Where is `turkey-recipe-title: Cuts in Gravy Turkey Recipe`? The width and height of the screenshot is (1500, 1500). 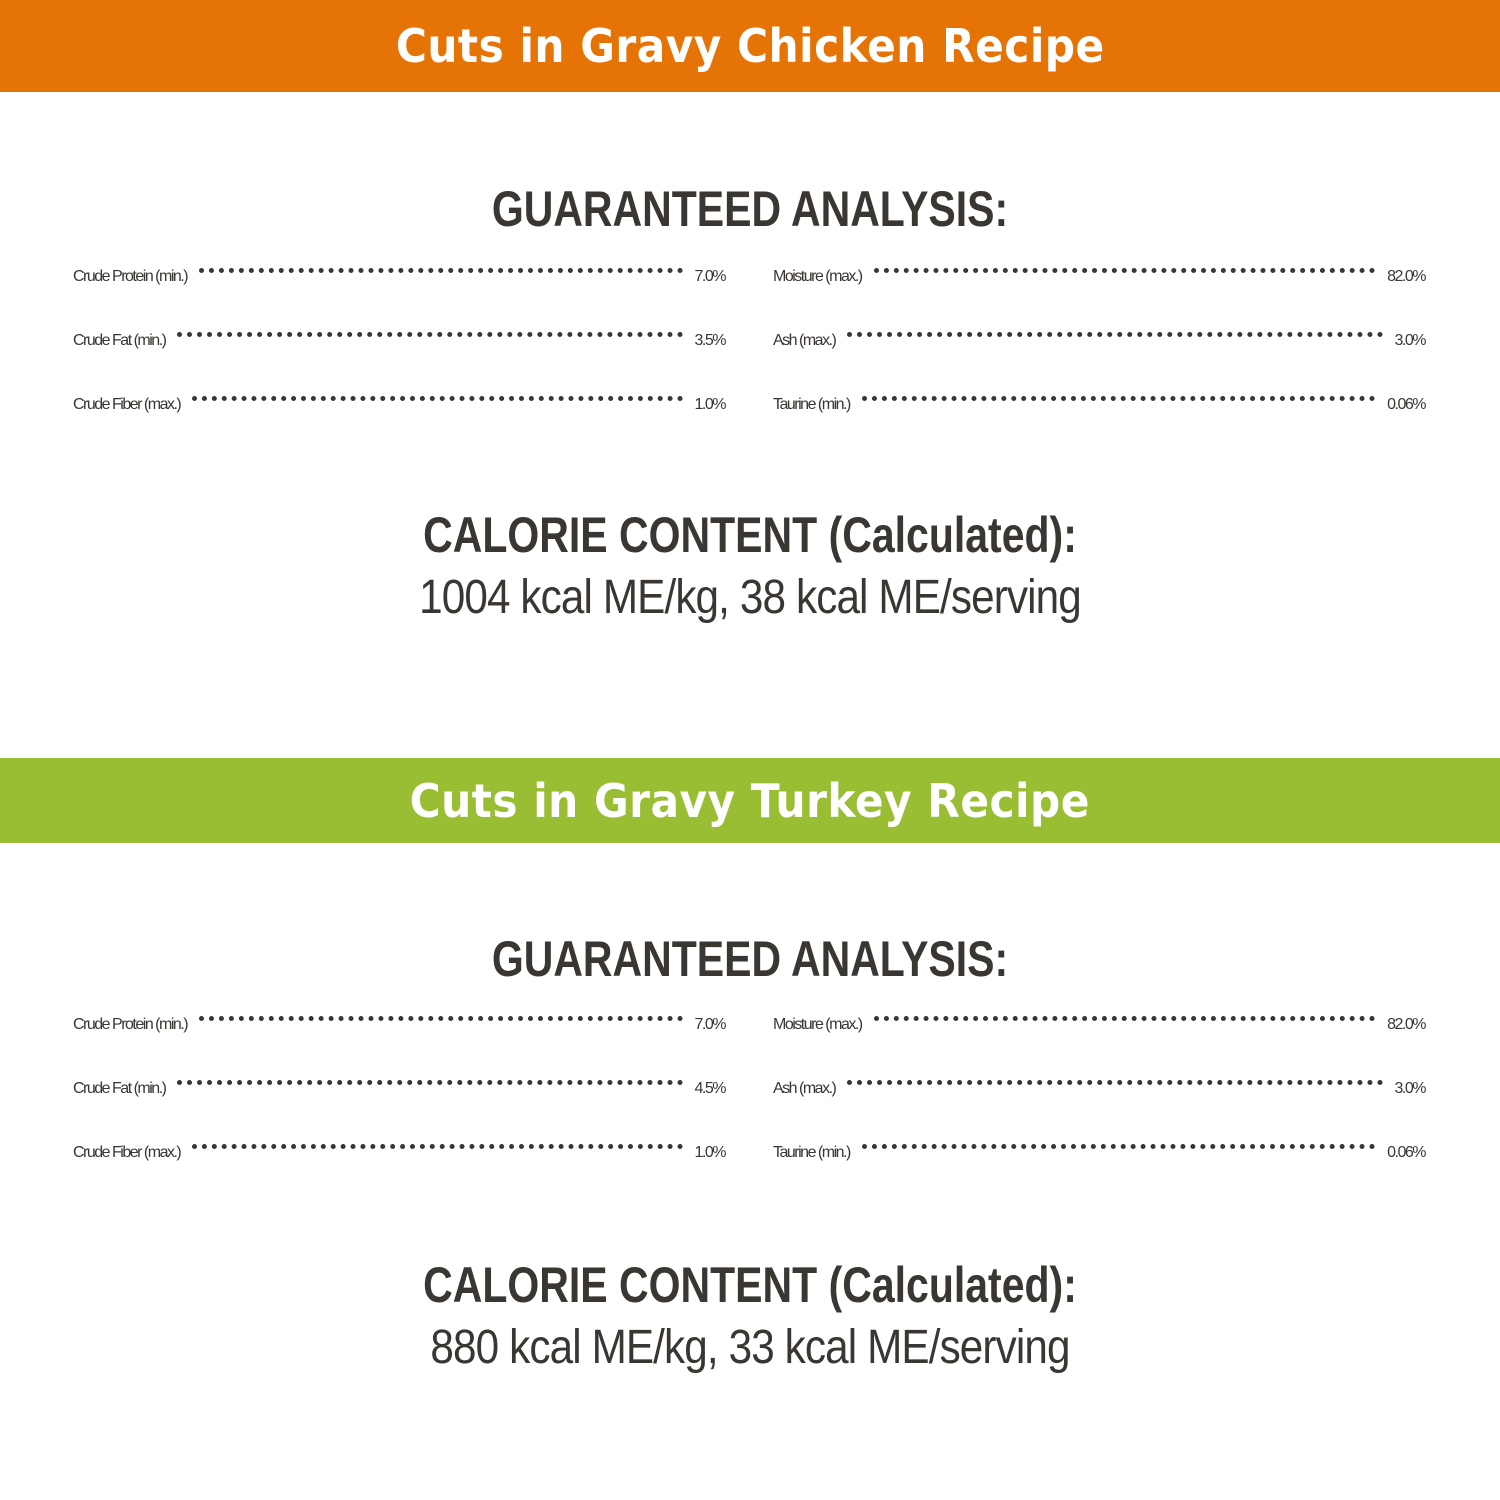
turkey-recipe-title: Cuts in Gravy Turkey Recipe is located at coordinates (750, 800).